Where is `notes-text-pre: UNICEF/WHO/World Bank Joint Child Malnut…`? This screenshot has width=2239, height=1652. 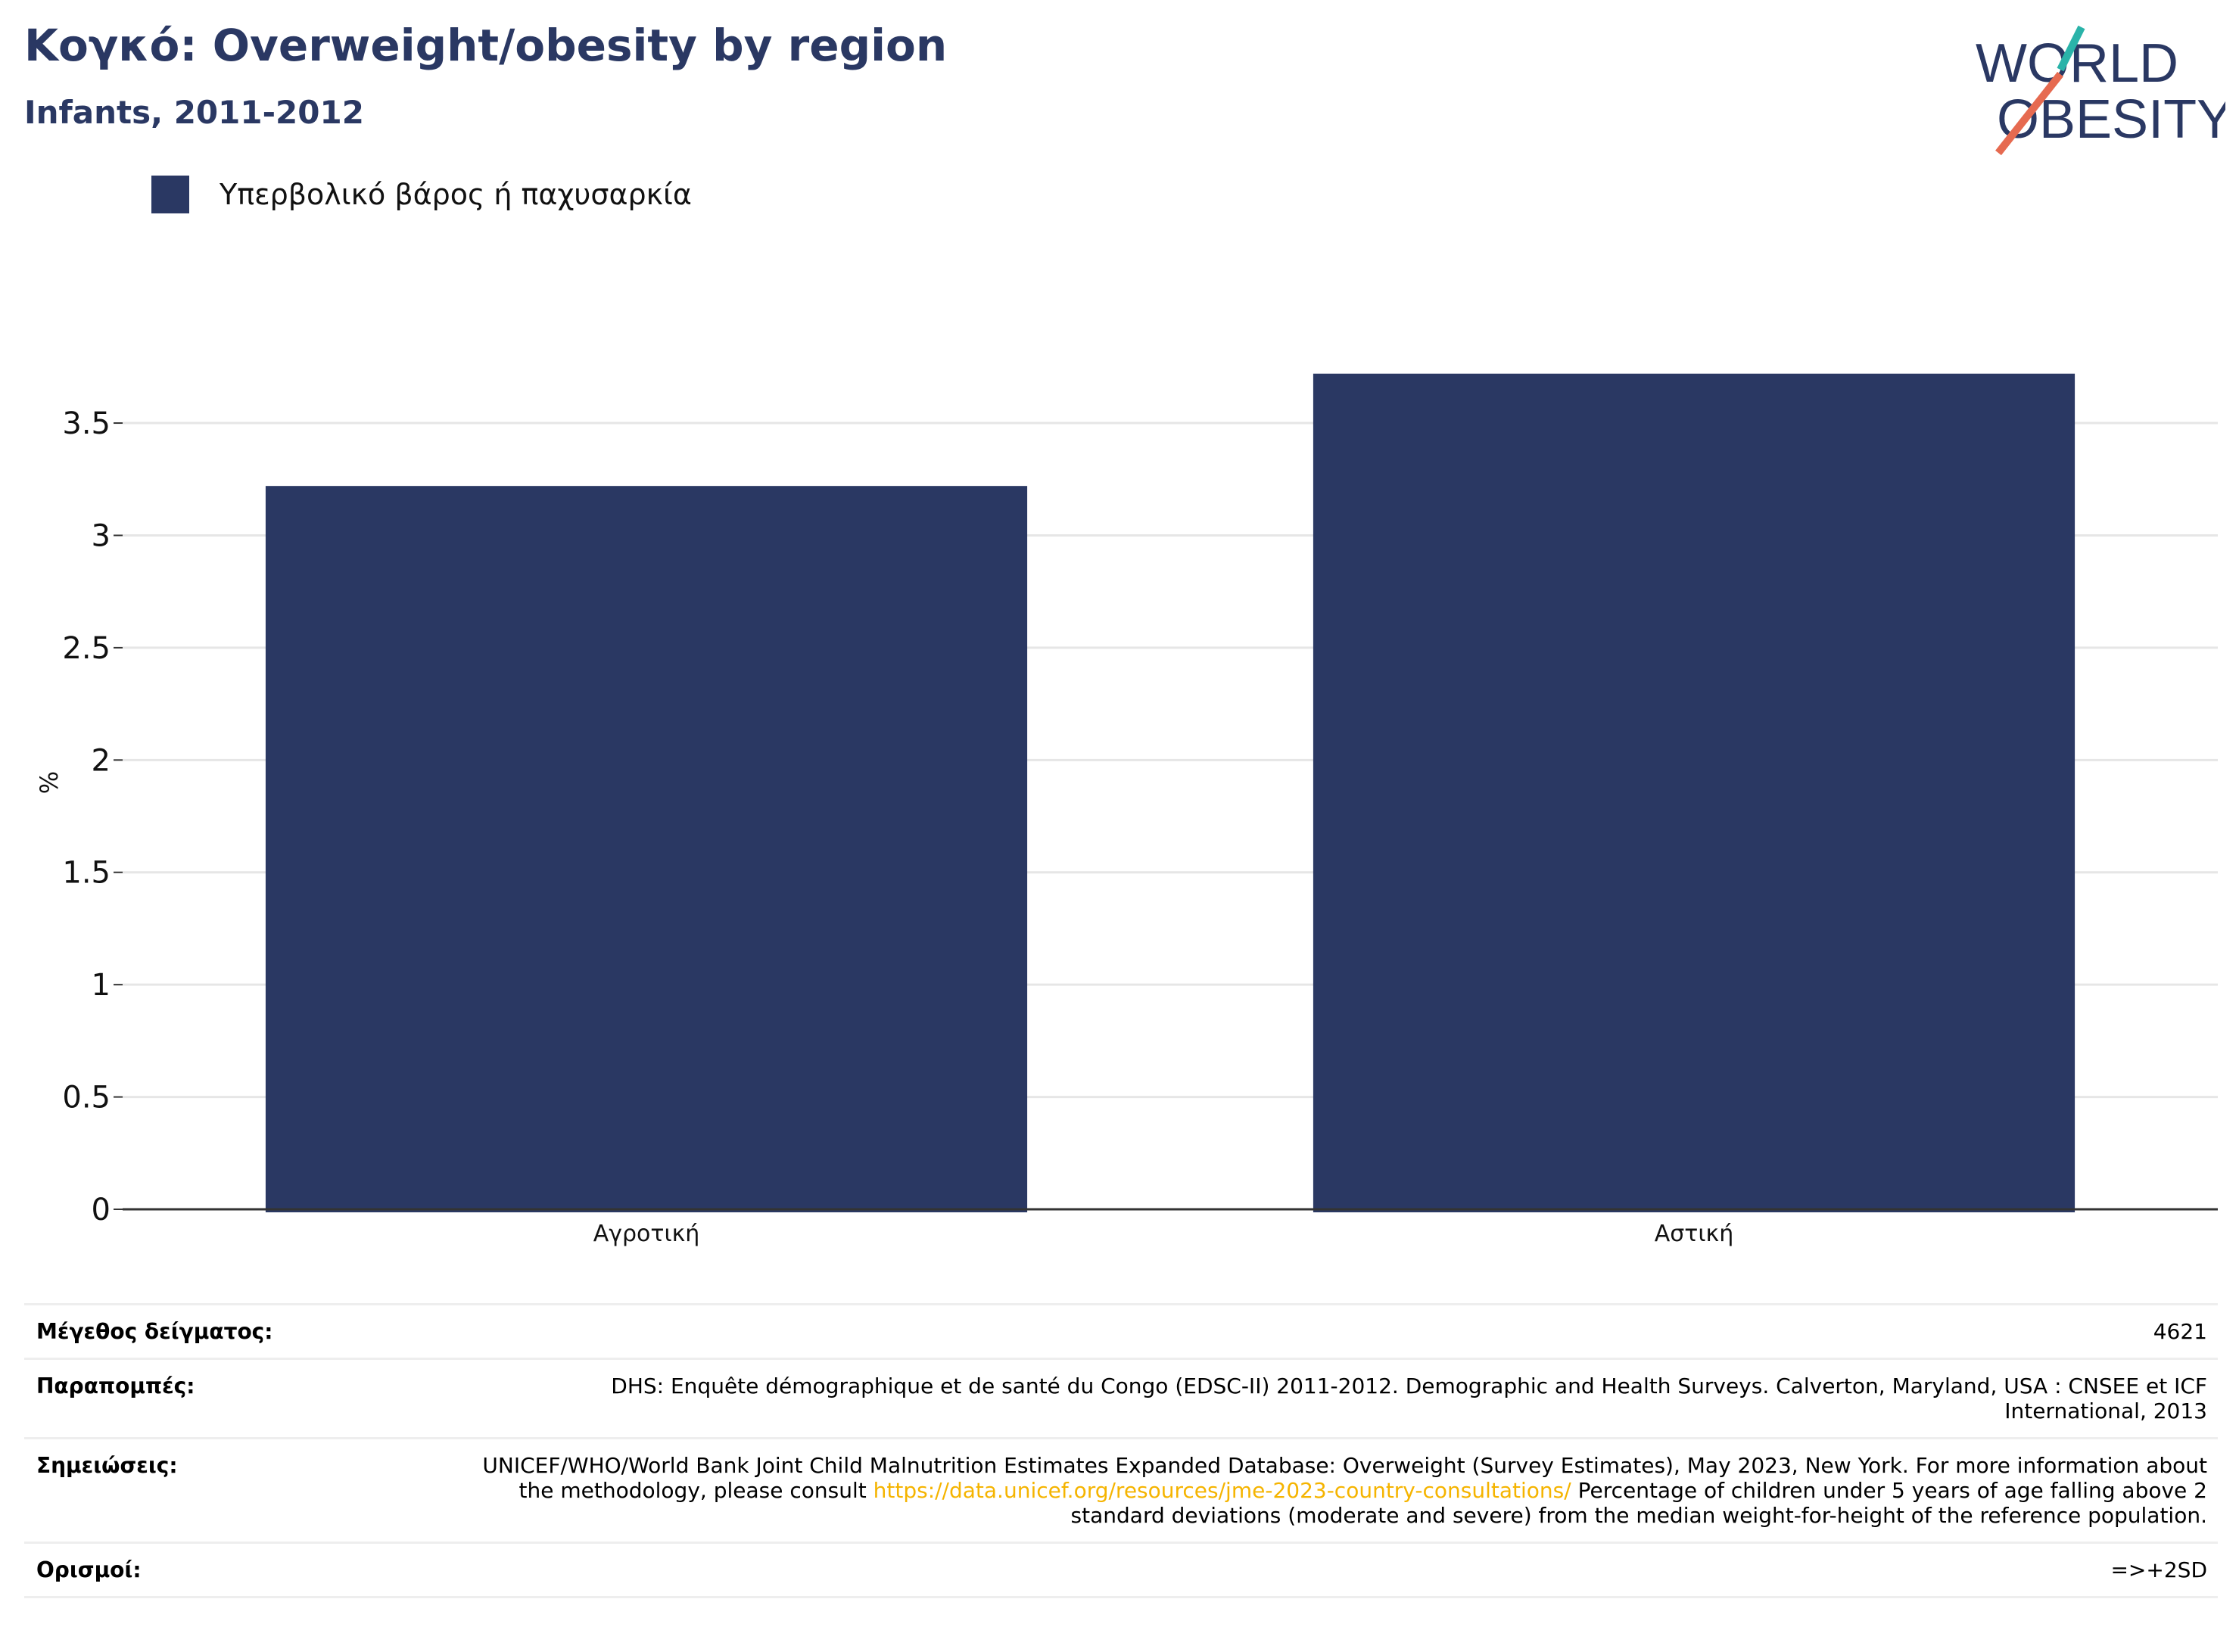 notes-text-pre: UNICEF/WHO/World Bank Joint Child Malnut… is located at coordinates (1345, 1478).